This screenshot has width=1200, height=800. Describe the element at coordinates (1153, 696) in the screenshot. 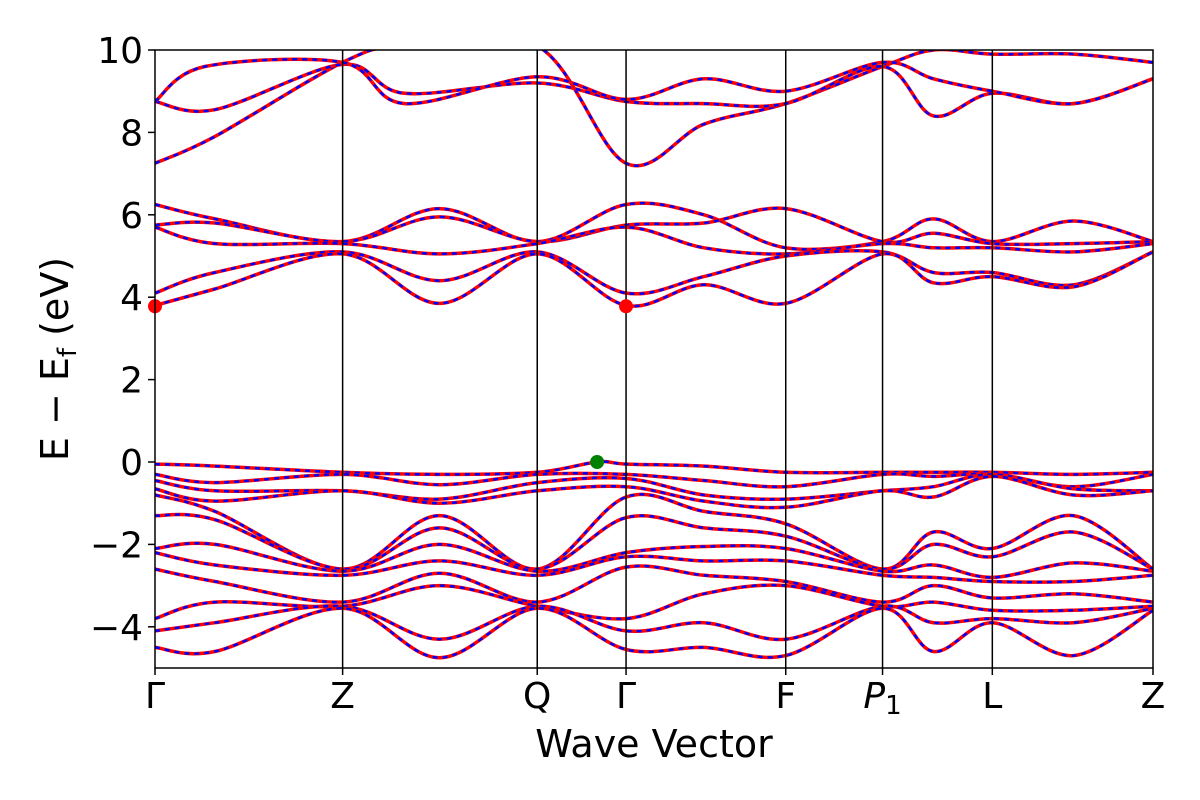

I see `x-tick-label-7: Z` at that location.